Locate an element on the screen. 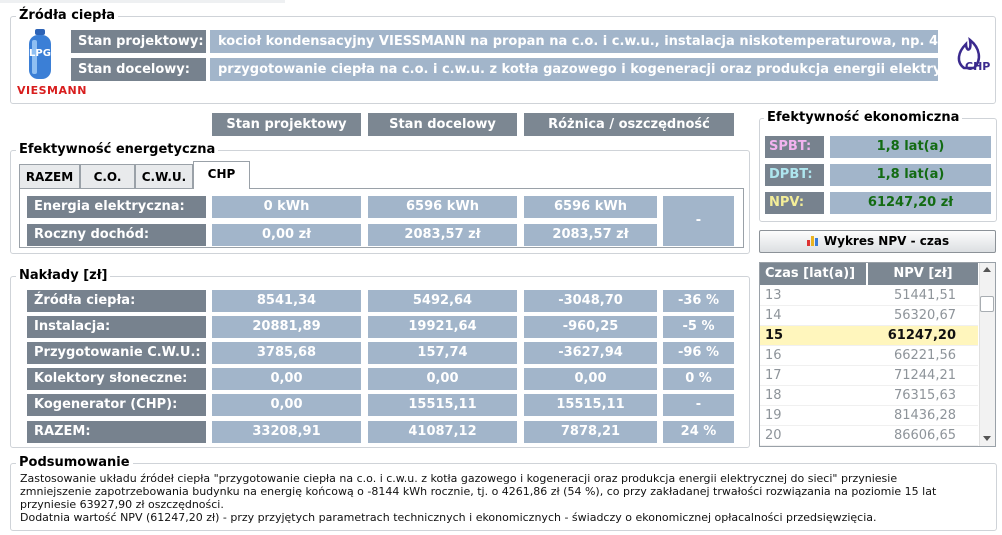 The image size is (1002, 535). viessmann-logo: VIESMANN is located at coordinates (52, 90).